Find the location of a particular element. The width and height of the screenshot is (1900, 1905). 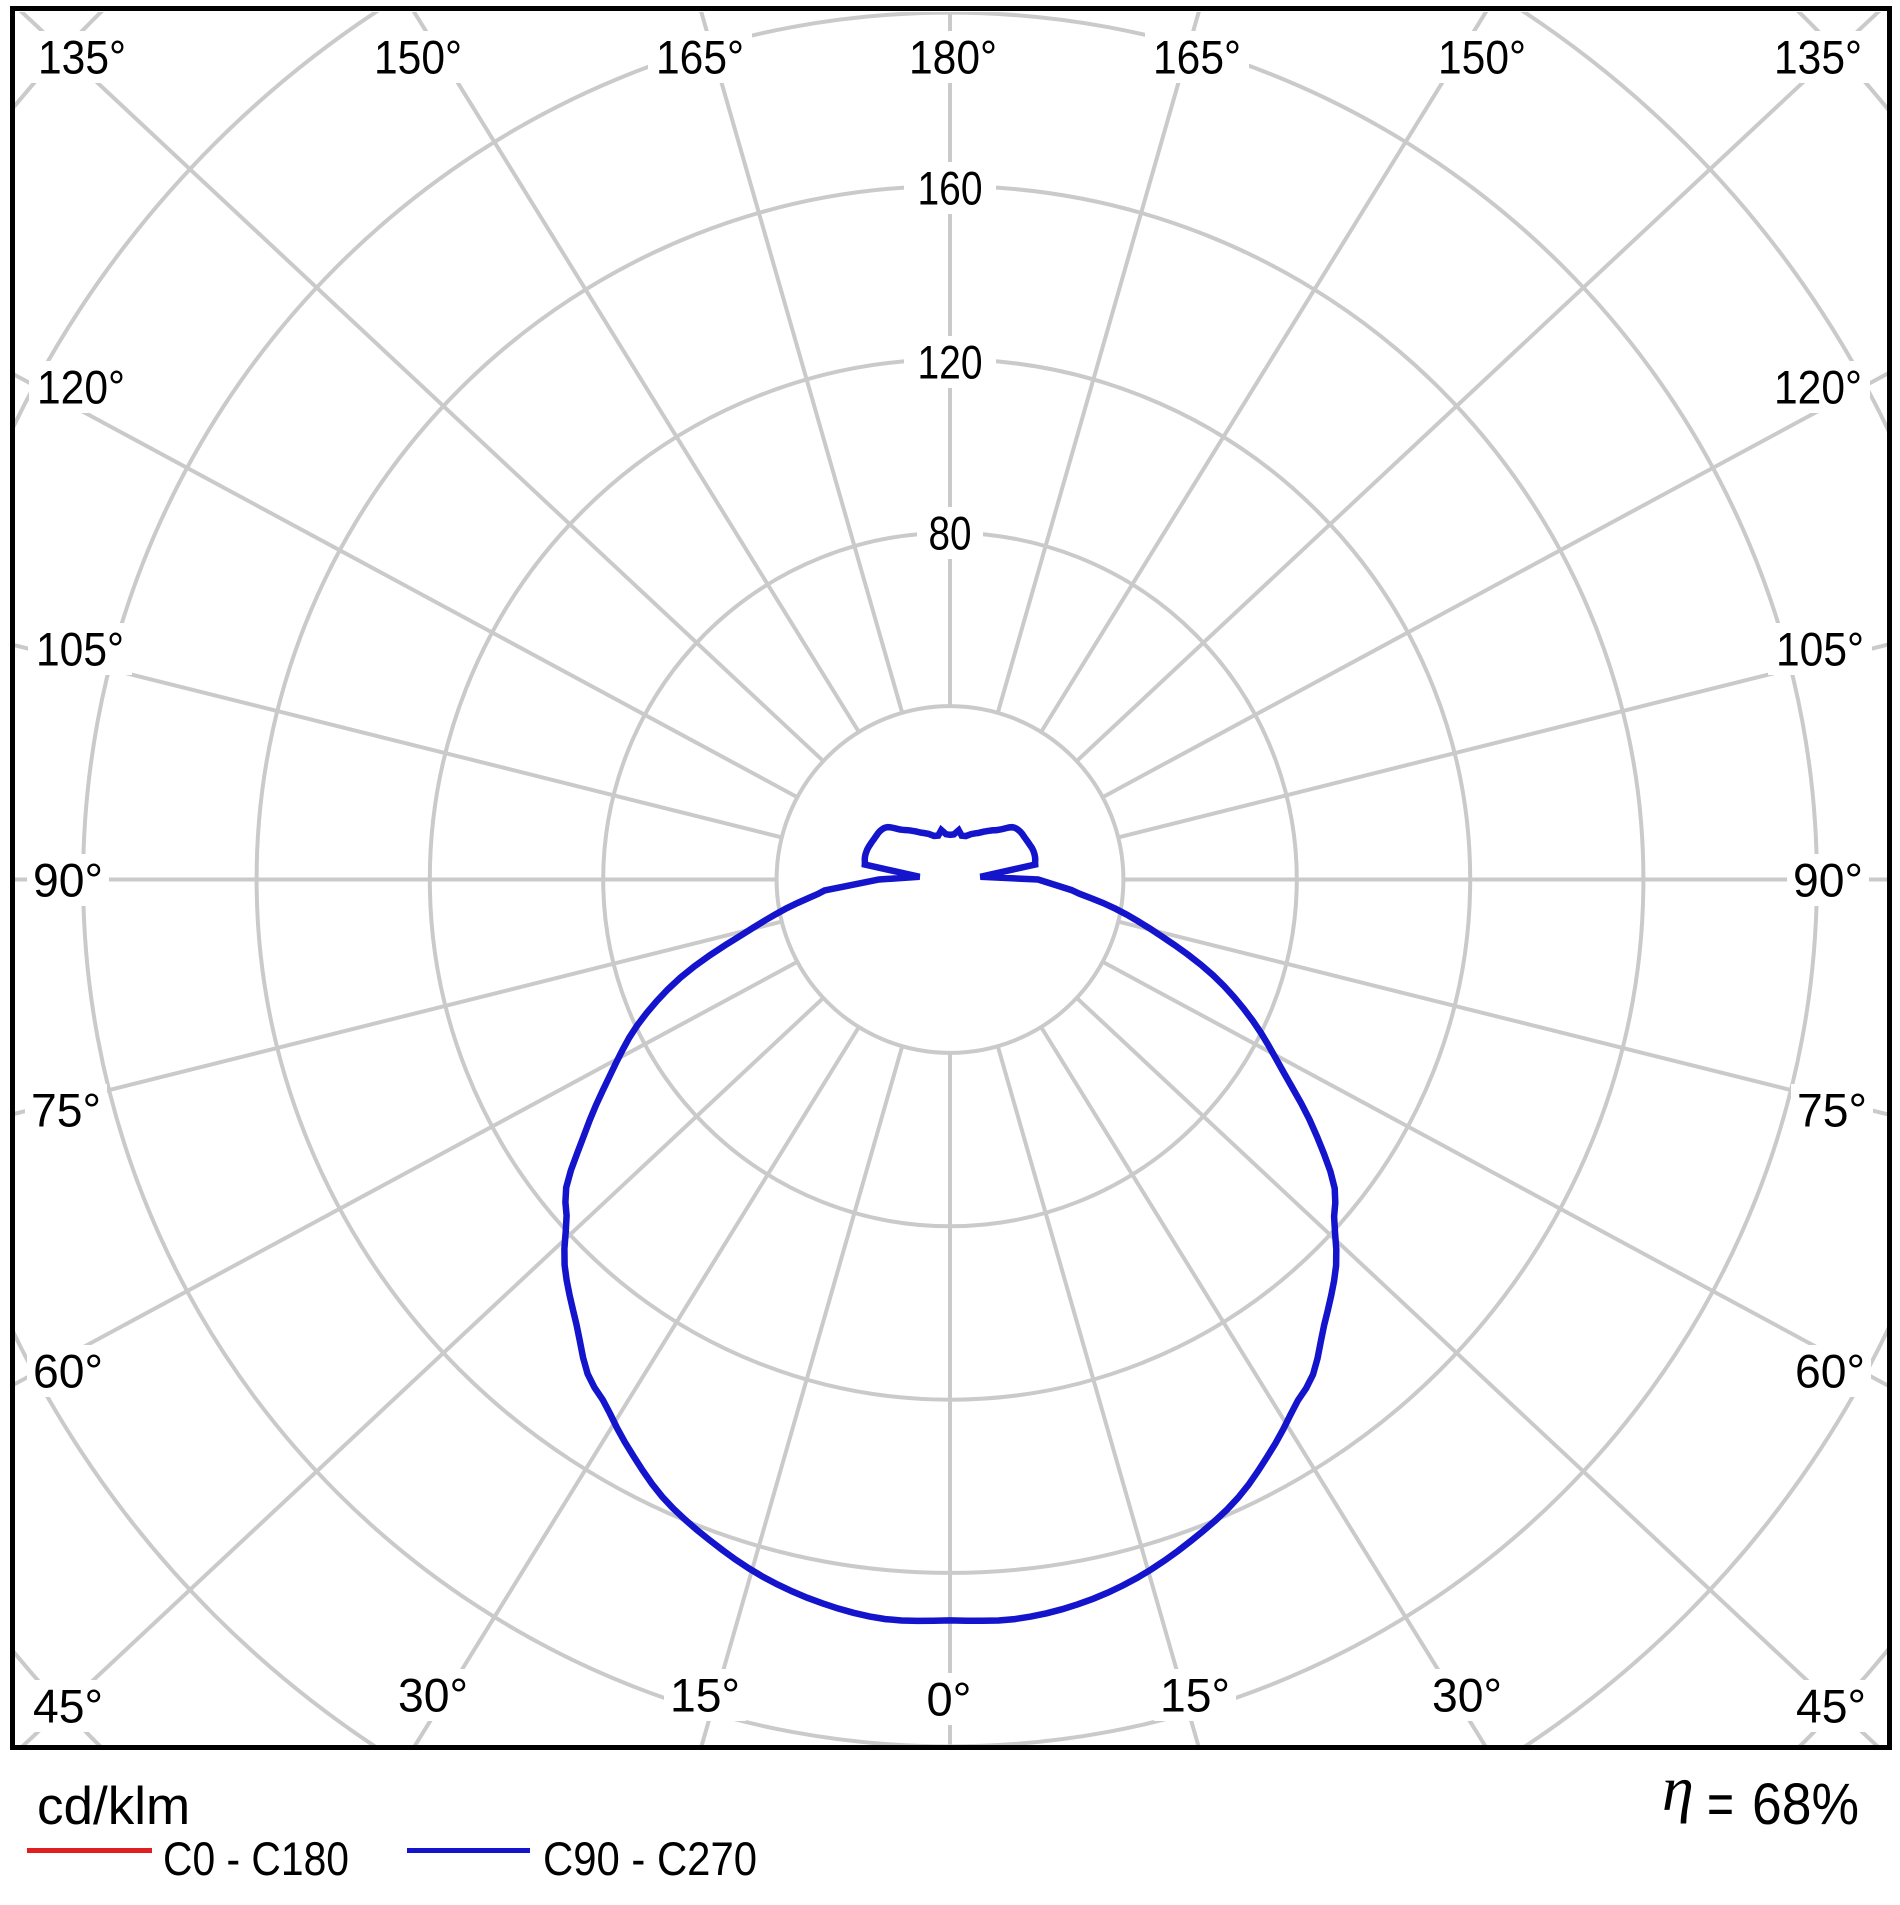

svg-text: 0° is located at coordinates (949, 1699).